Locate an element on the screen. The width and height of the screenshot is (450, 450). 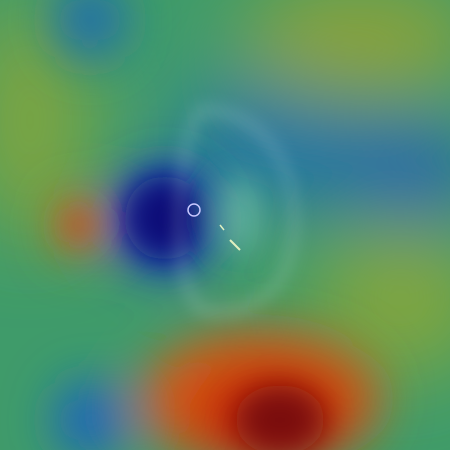
ghost-shape is located at coordinates (236, 210).